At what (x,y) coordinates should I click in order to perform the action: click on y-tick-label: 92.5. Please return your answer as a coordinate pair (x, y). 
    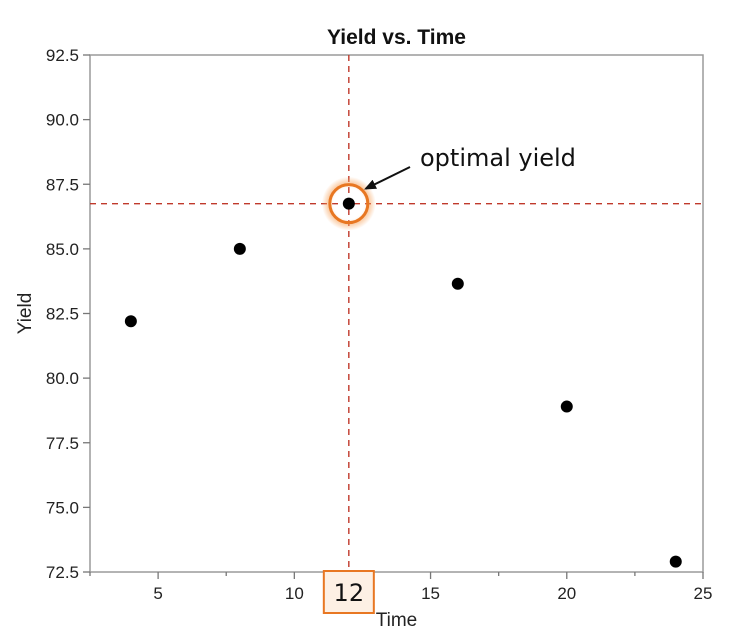
    Looking at the image, I should click on (62, 55).